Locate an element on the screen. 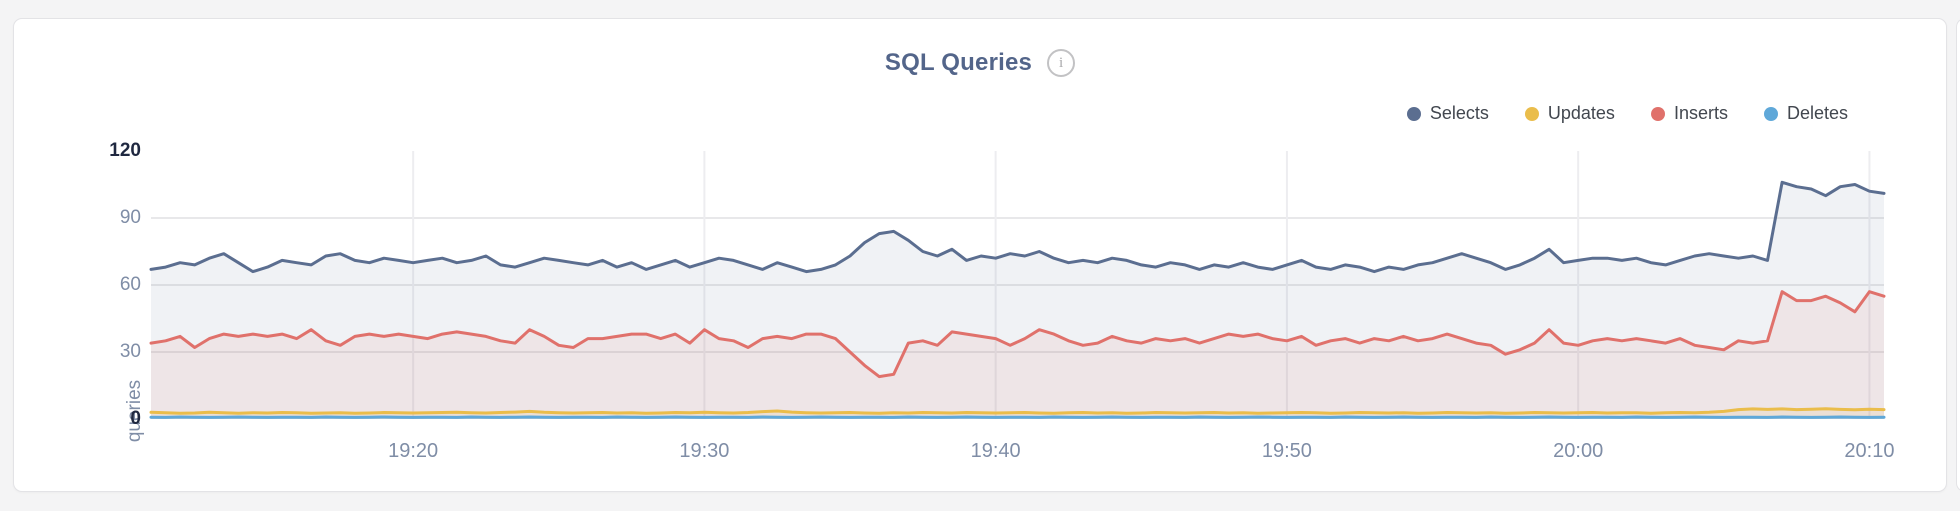  legend-item-updates: Updates is located at coordinates (1570, 113).